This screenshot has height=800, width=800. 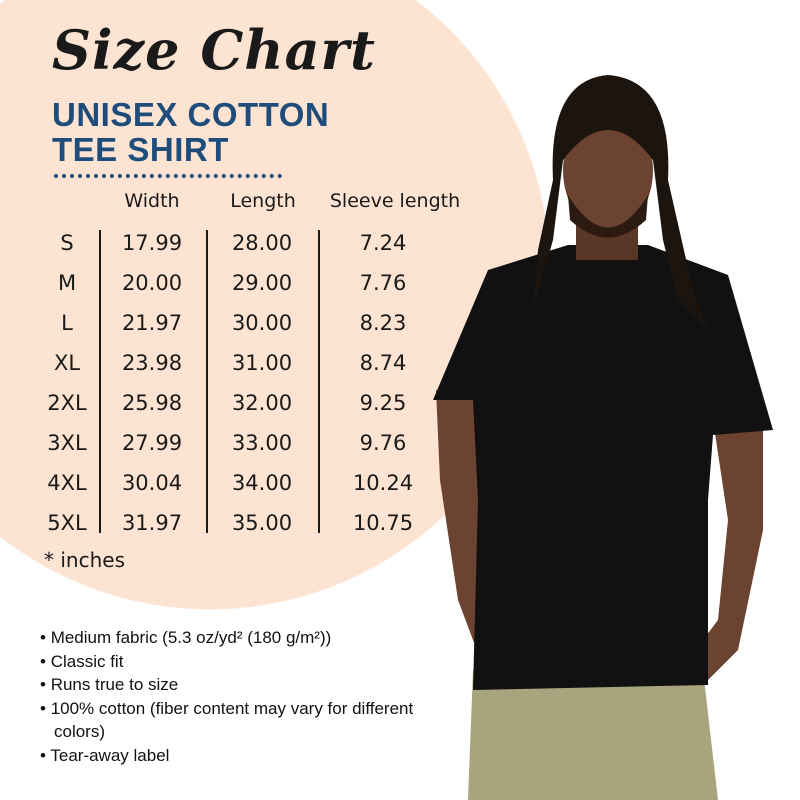 What do you see at coordinates (67, 443) in the screenshot?
I see `cell-size: 3XL` at bounding box center [67, 443].